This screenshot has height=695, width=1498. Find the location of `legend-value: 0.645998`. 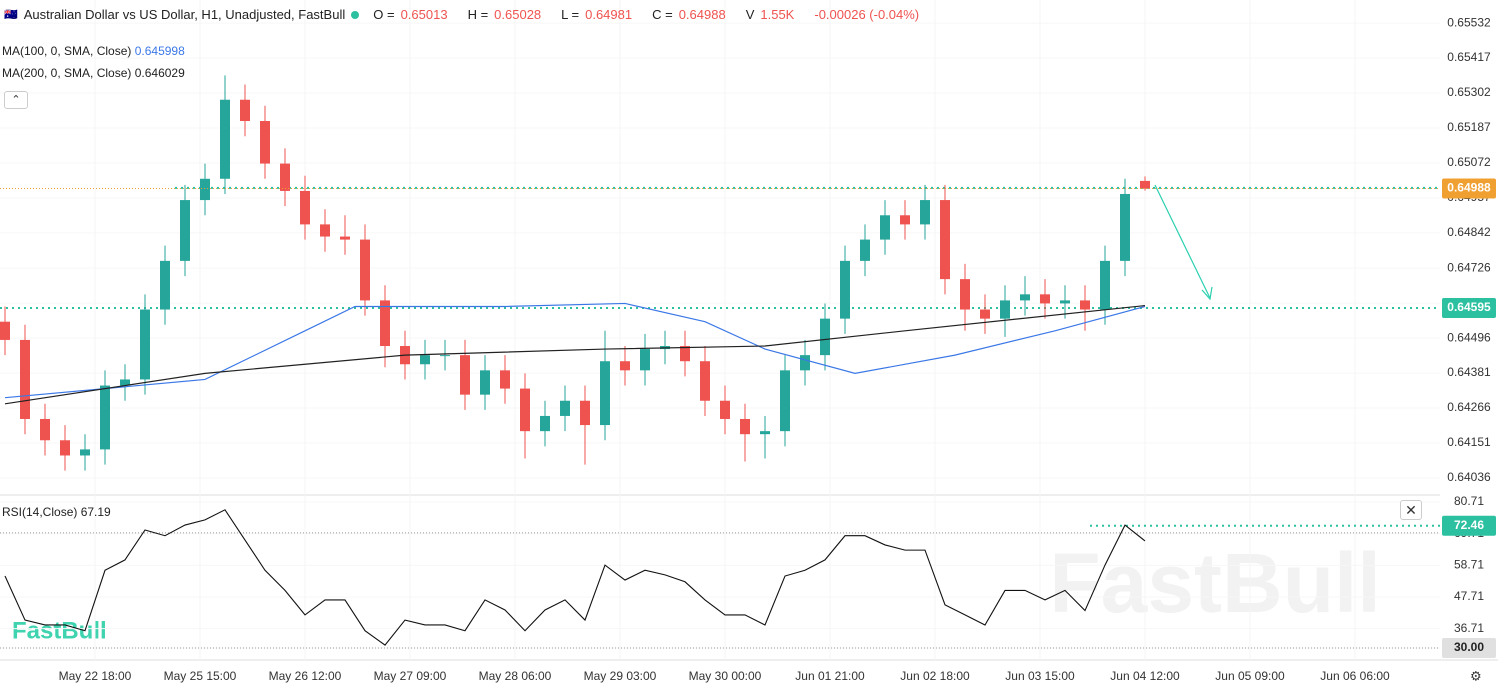

legend-value: 0.645998 is located at coordinates (159, 51).